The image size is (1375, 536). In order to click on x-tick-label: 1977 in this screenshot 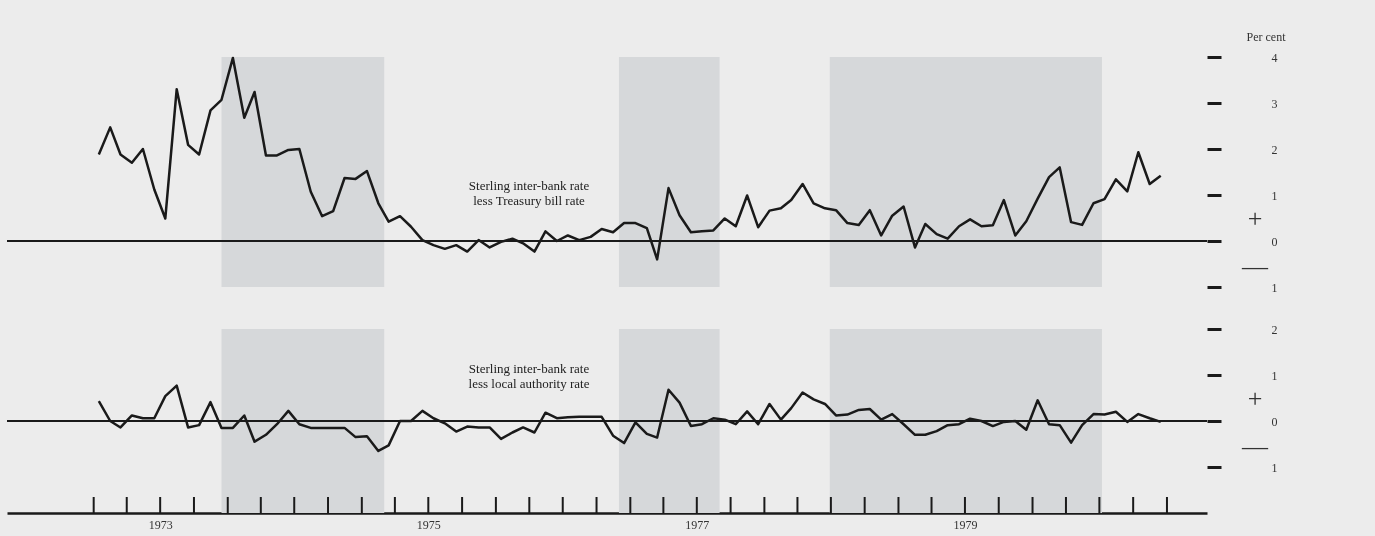, I will do `click(697, 524)`.